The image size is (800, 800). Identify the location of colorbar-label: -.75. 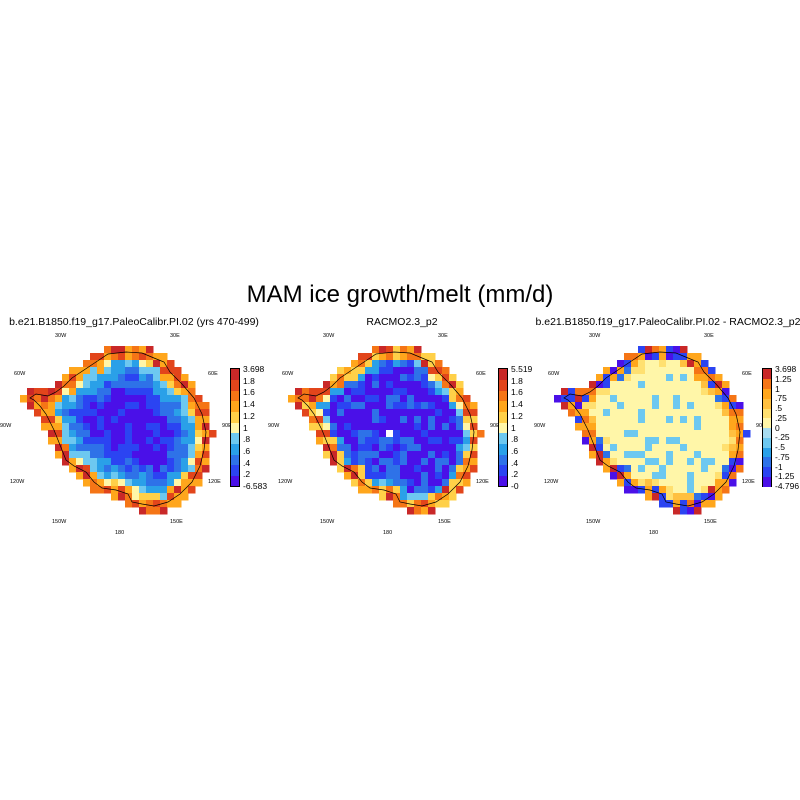
(782, 456).